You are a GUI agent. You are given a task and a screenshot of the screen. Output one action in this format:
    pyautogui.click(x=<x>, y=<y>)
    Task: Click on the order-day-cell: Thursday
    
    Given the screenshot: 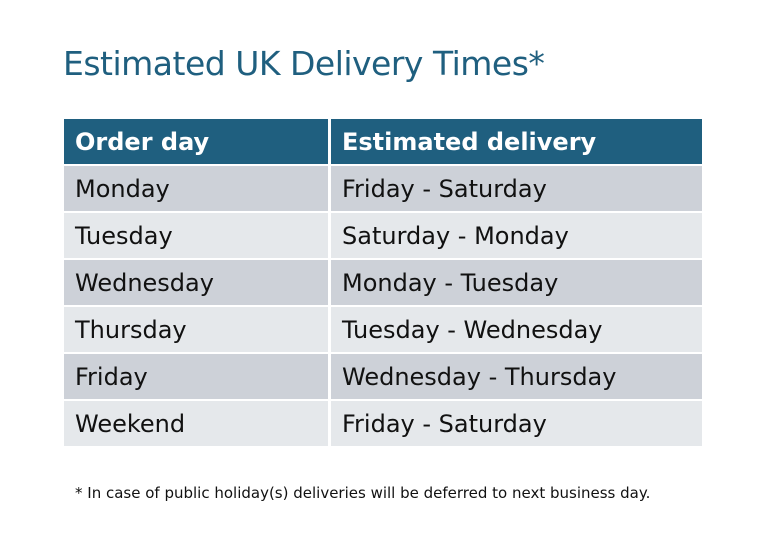 What is the action you would take?
    pyautogui.click(x=196, y=330)
    